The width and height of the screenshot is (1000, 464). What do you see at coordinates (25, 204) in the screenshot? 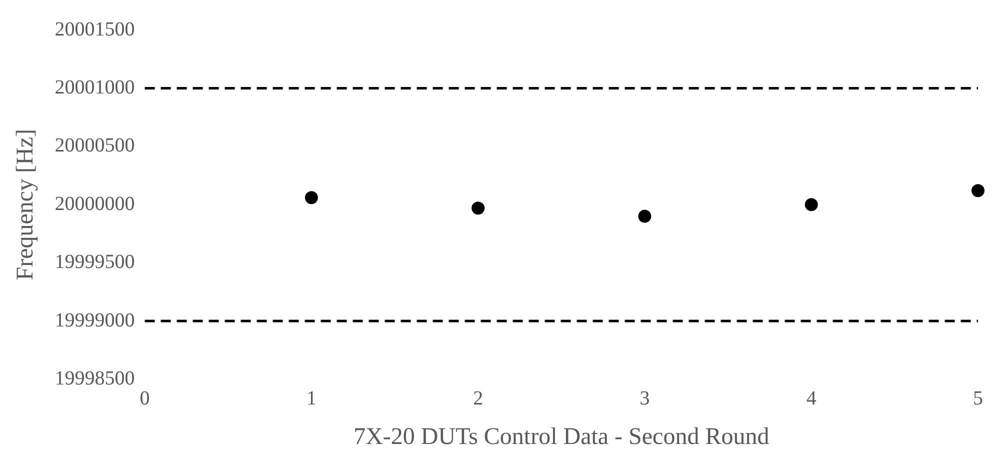
I see `y-axis-title: Frequency [Hz]` at bounding box center [25, 204].